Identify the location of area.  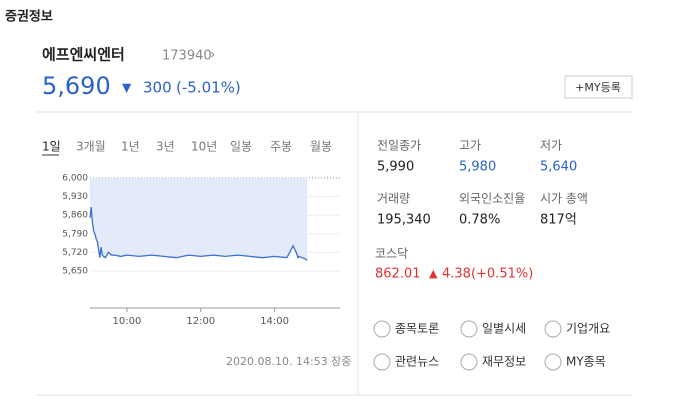
(199, 219).